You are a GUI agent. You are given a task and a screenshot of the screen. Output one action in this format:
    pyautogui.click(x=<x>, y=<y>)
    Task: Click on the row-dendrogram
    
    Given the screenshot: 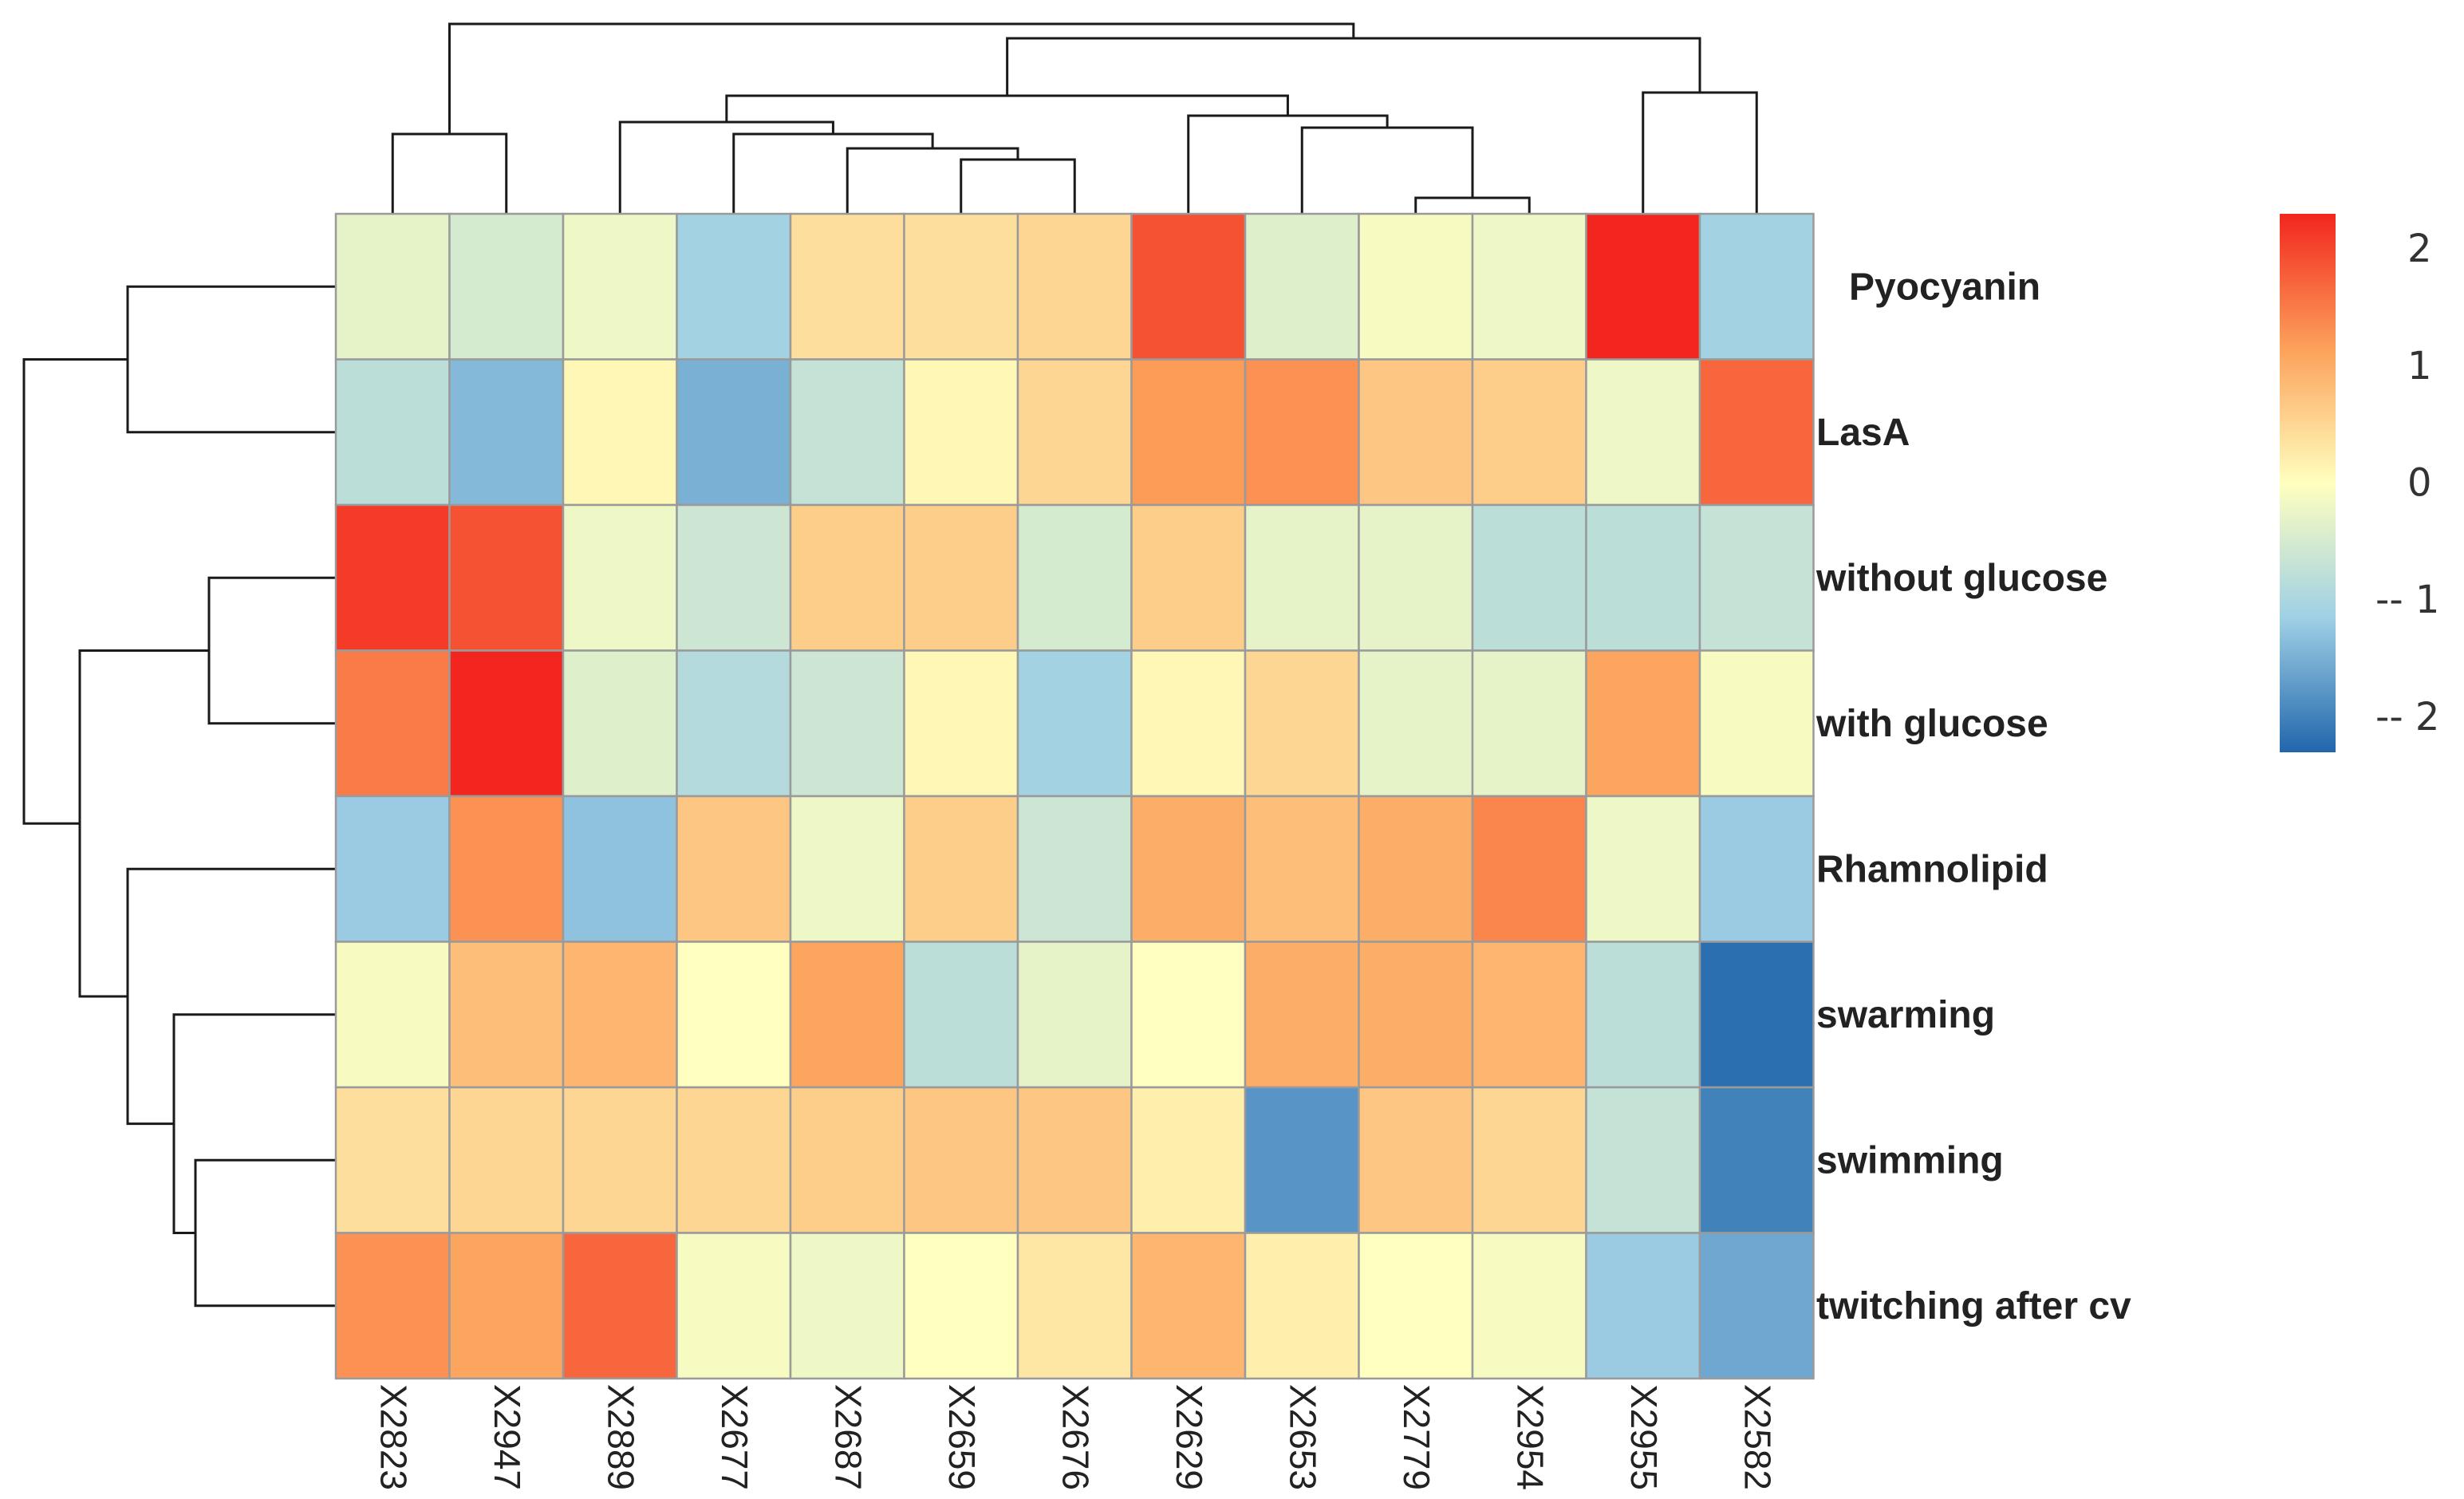 What is the action you would take?
    pyautogui.click(x=179, y=796)
    